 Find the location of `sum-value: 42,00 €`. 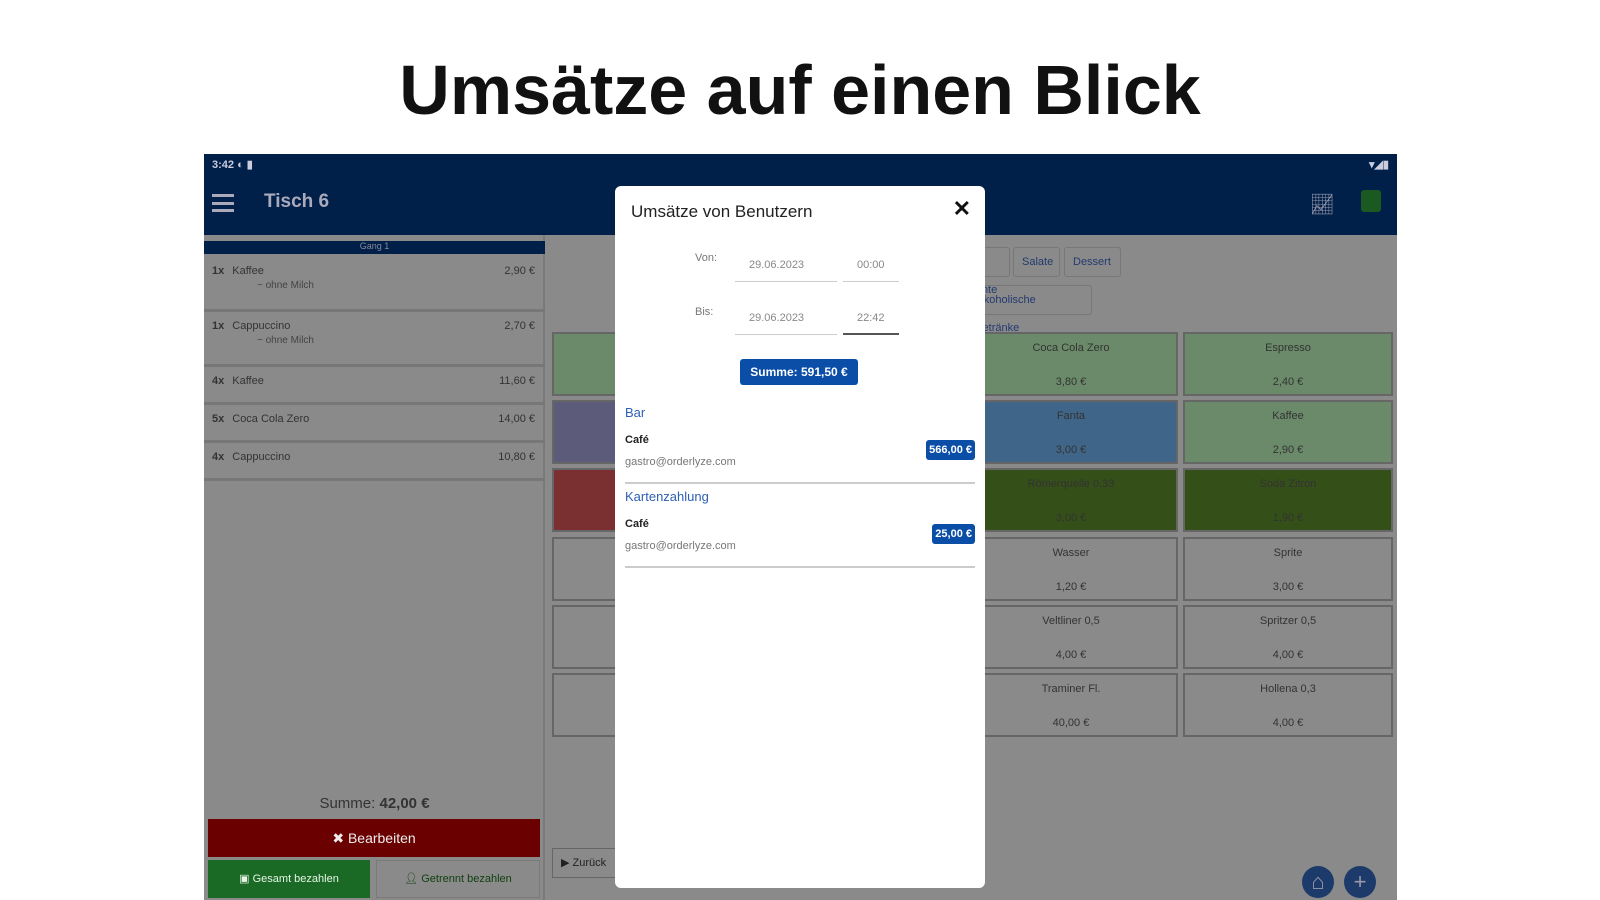

sum-value: 42,00 € is located at coordinates (404, 803).